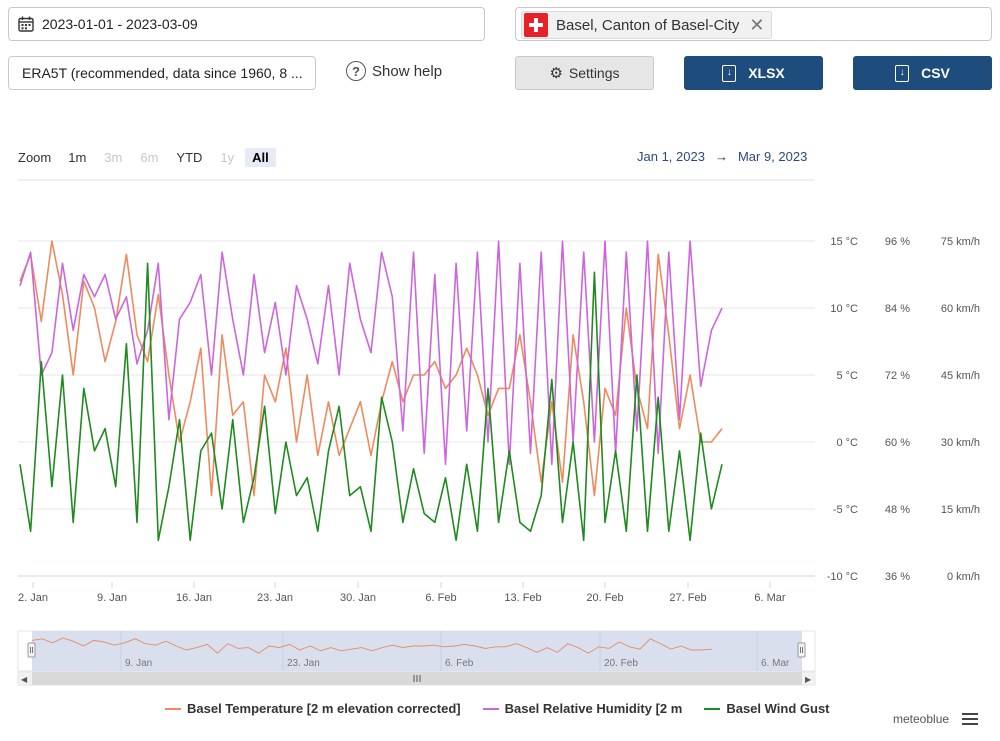 This screenshot has width=1000, height=741. What do you see at coordinates (31, 650) in the screenshot?
I see `navigator-handle-left` at bounding box center [31, 650].